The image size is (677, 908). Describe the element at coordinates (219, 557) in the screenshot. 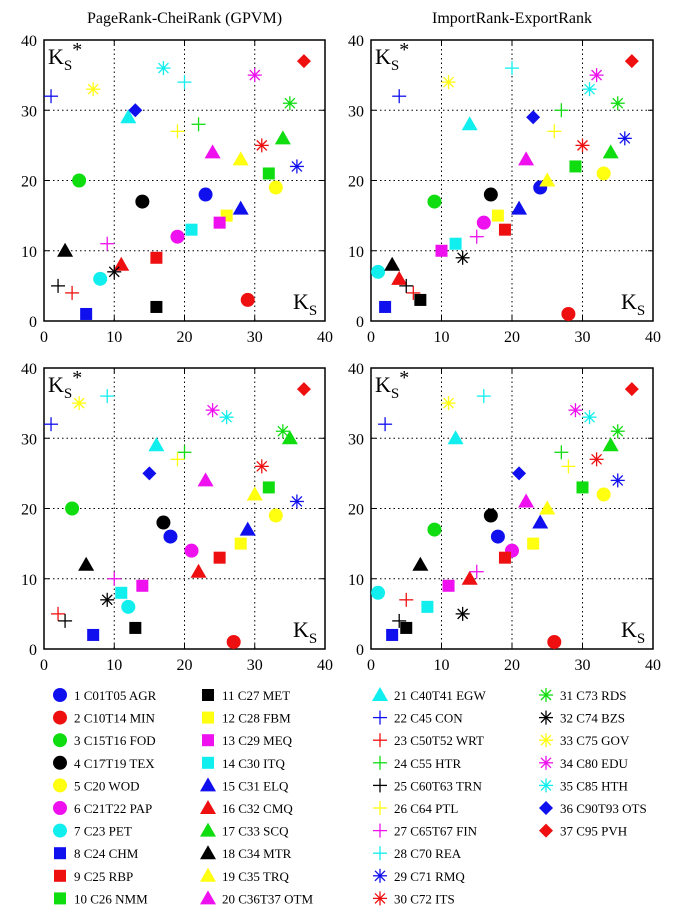

I see `point-rbp` at that location.